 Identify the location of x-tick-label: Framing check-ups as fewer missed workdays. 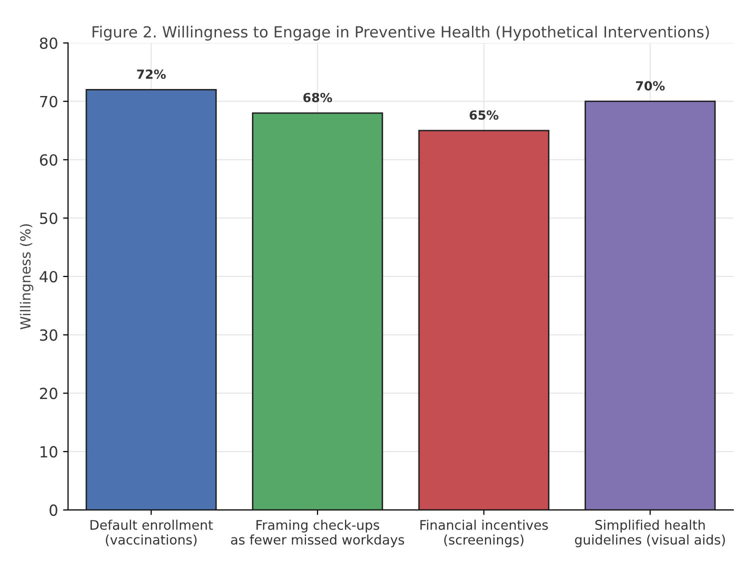
(317, 534).